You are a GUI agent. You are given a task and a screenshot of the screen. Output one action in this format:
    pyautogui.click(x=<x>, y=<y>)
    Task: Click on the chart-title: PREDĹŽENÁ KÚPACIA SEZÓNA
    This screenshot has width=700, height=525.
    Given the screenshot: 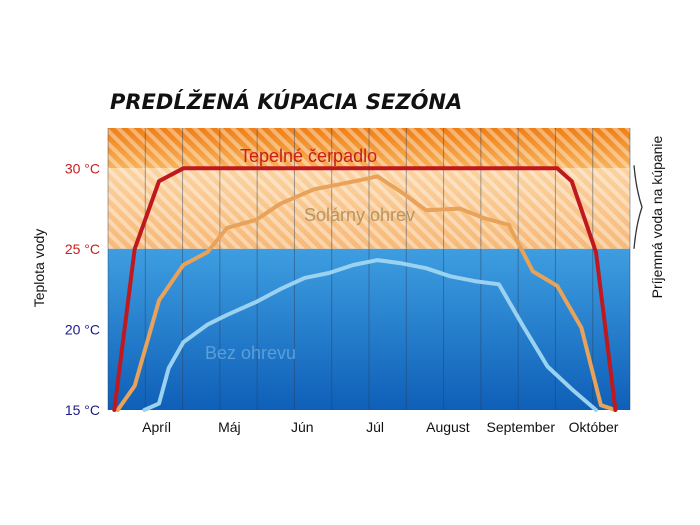 What is the action you would take?
    pyautogui.click(x=286, y=101)
    